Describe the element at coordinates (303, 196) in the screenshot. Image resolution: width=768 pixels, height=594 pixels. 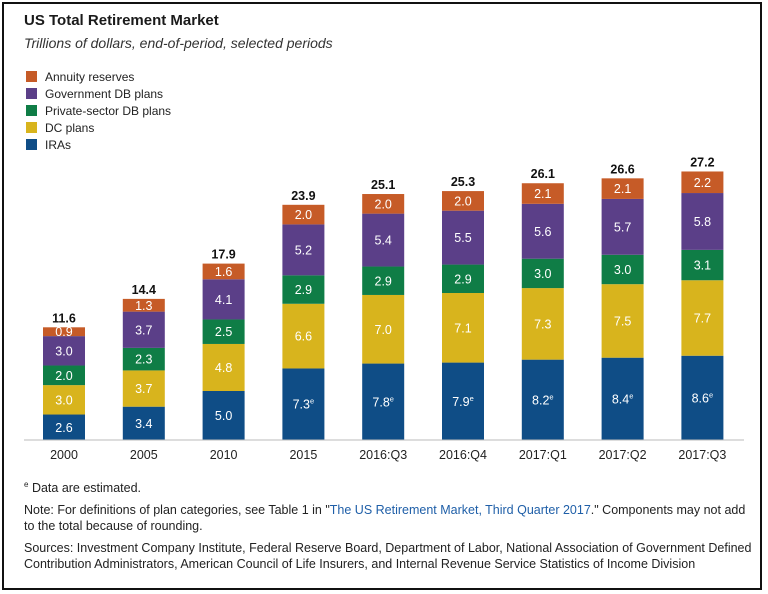
I see `total-label: 23.9` at that location.